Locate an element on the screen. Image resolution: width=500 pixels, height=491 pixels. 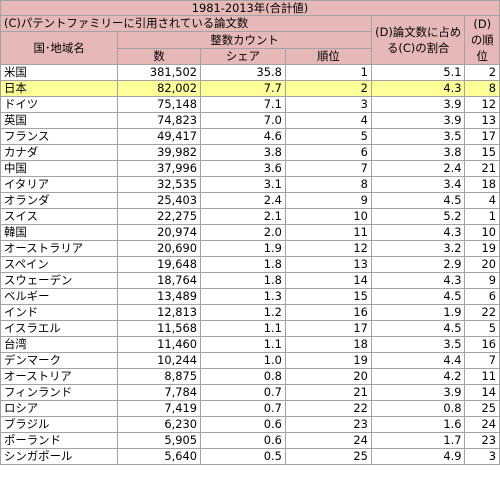
rank-cell: 7 is located at coordinates (328, 168).